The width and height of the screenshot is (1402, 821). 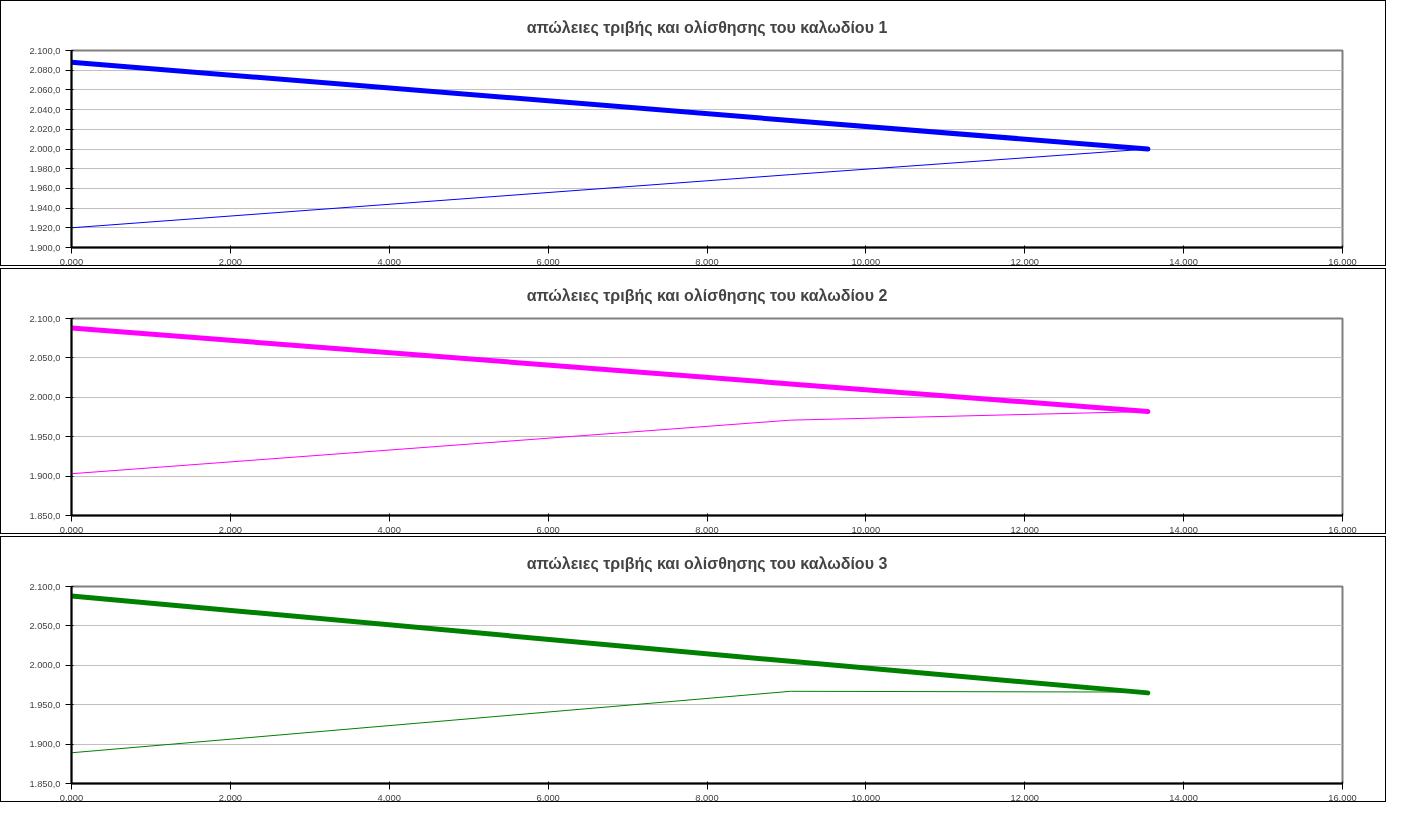 What do you see at coordinates (45, 208) in the screenshot?
I see `y-tick-label: 1.940,0` at bounding box center [45, 208].